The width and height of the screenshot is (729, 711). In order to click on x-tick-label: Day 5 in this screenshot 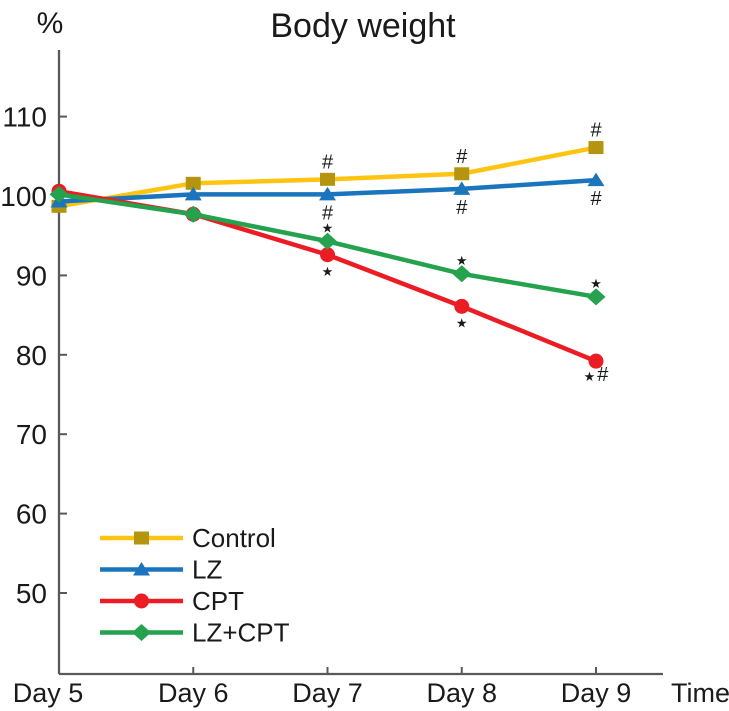, I will do `click(48, 693)`.